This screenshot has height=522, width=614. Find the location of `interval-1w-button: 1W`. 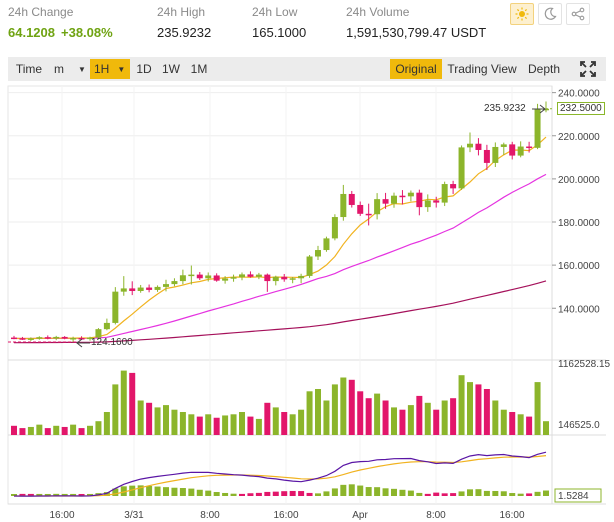

interval-1w-button: 1W is located at coordinates (171, 69).